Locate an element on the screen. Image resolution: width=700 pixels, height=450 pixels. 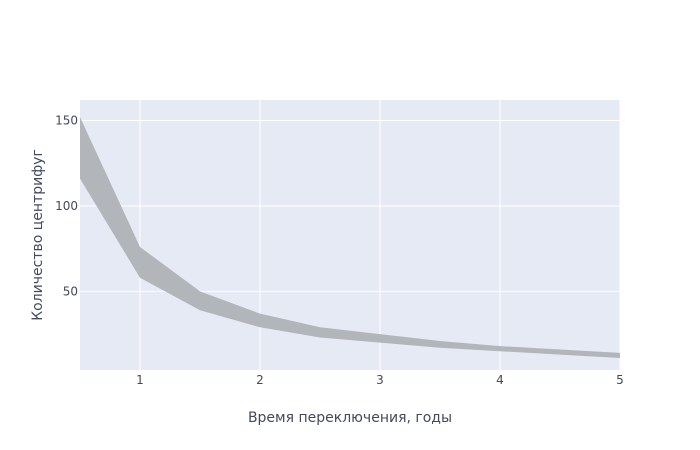
y-tick-label: 100 is located at coordinates (66, 206).